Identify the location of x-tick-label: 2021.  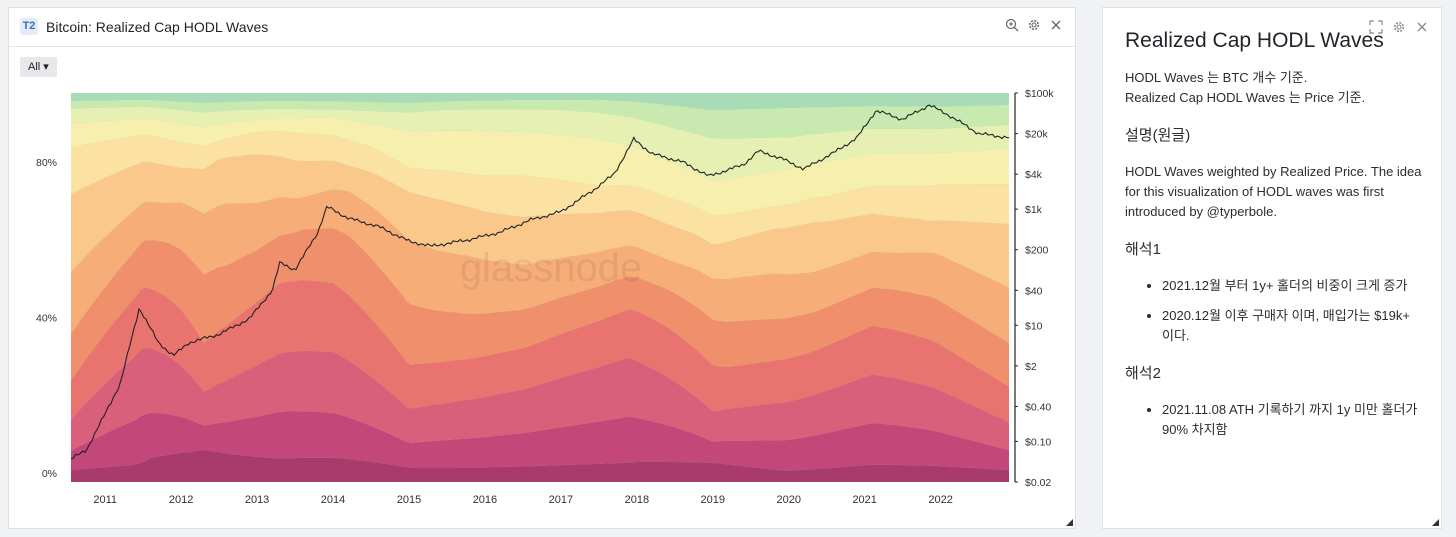
(864, 500).